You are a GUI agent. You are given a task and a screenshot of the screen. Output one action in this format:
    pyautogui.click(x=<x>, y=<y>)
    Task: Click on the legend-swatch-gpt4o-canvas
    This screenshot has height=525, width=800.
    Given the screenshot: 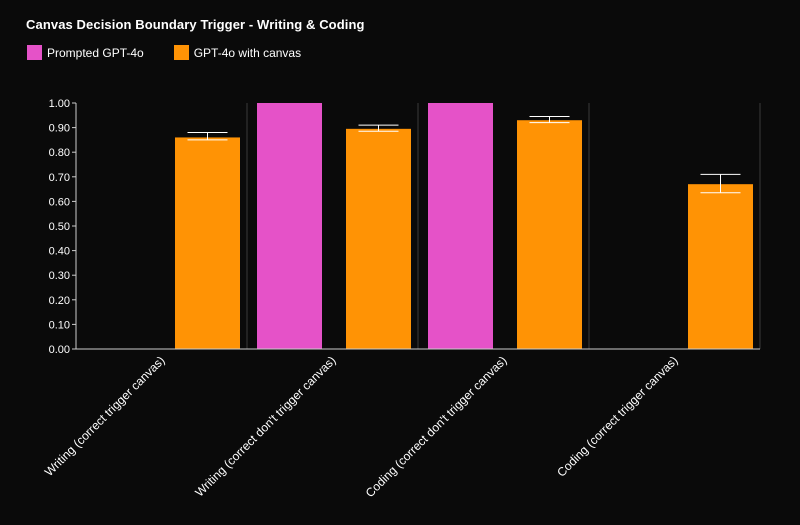 What is the action you would take?
    pyautogui.click(x=181, y=52)
    